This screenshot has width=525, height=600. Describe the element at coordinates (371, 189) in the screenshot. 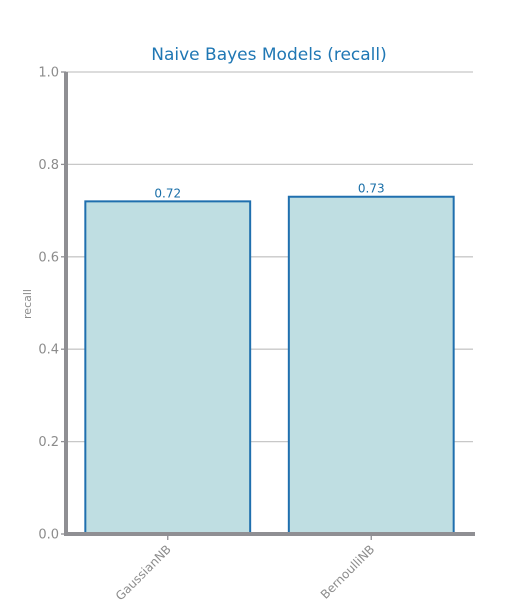

I see `bar-value-label: 0.73` at that location.